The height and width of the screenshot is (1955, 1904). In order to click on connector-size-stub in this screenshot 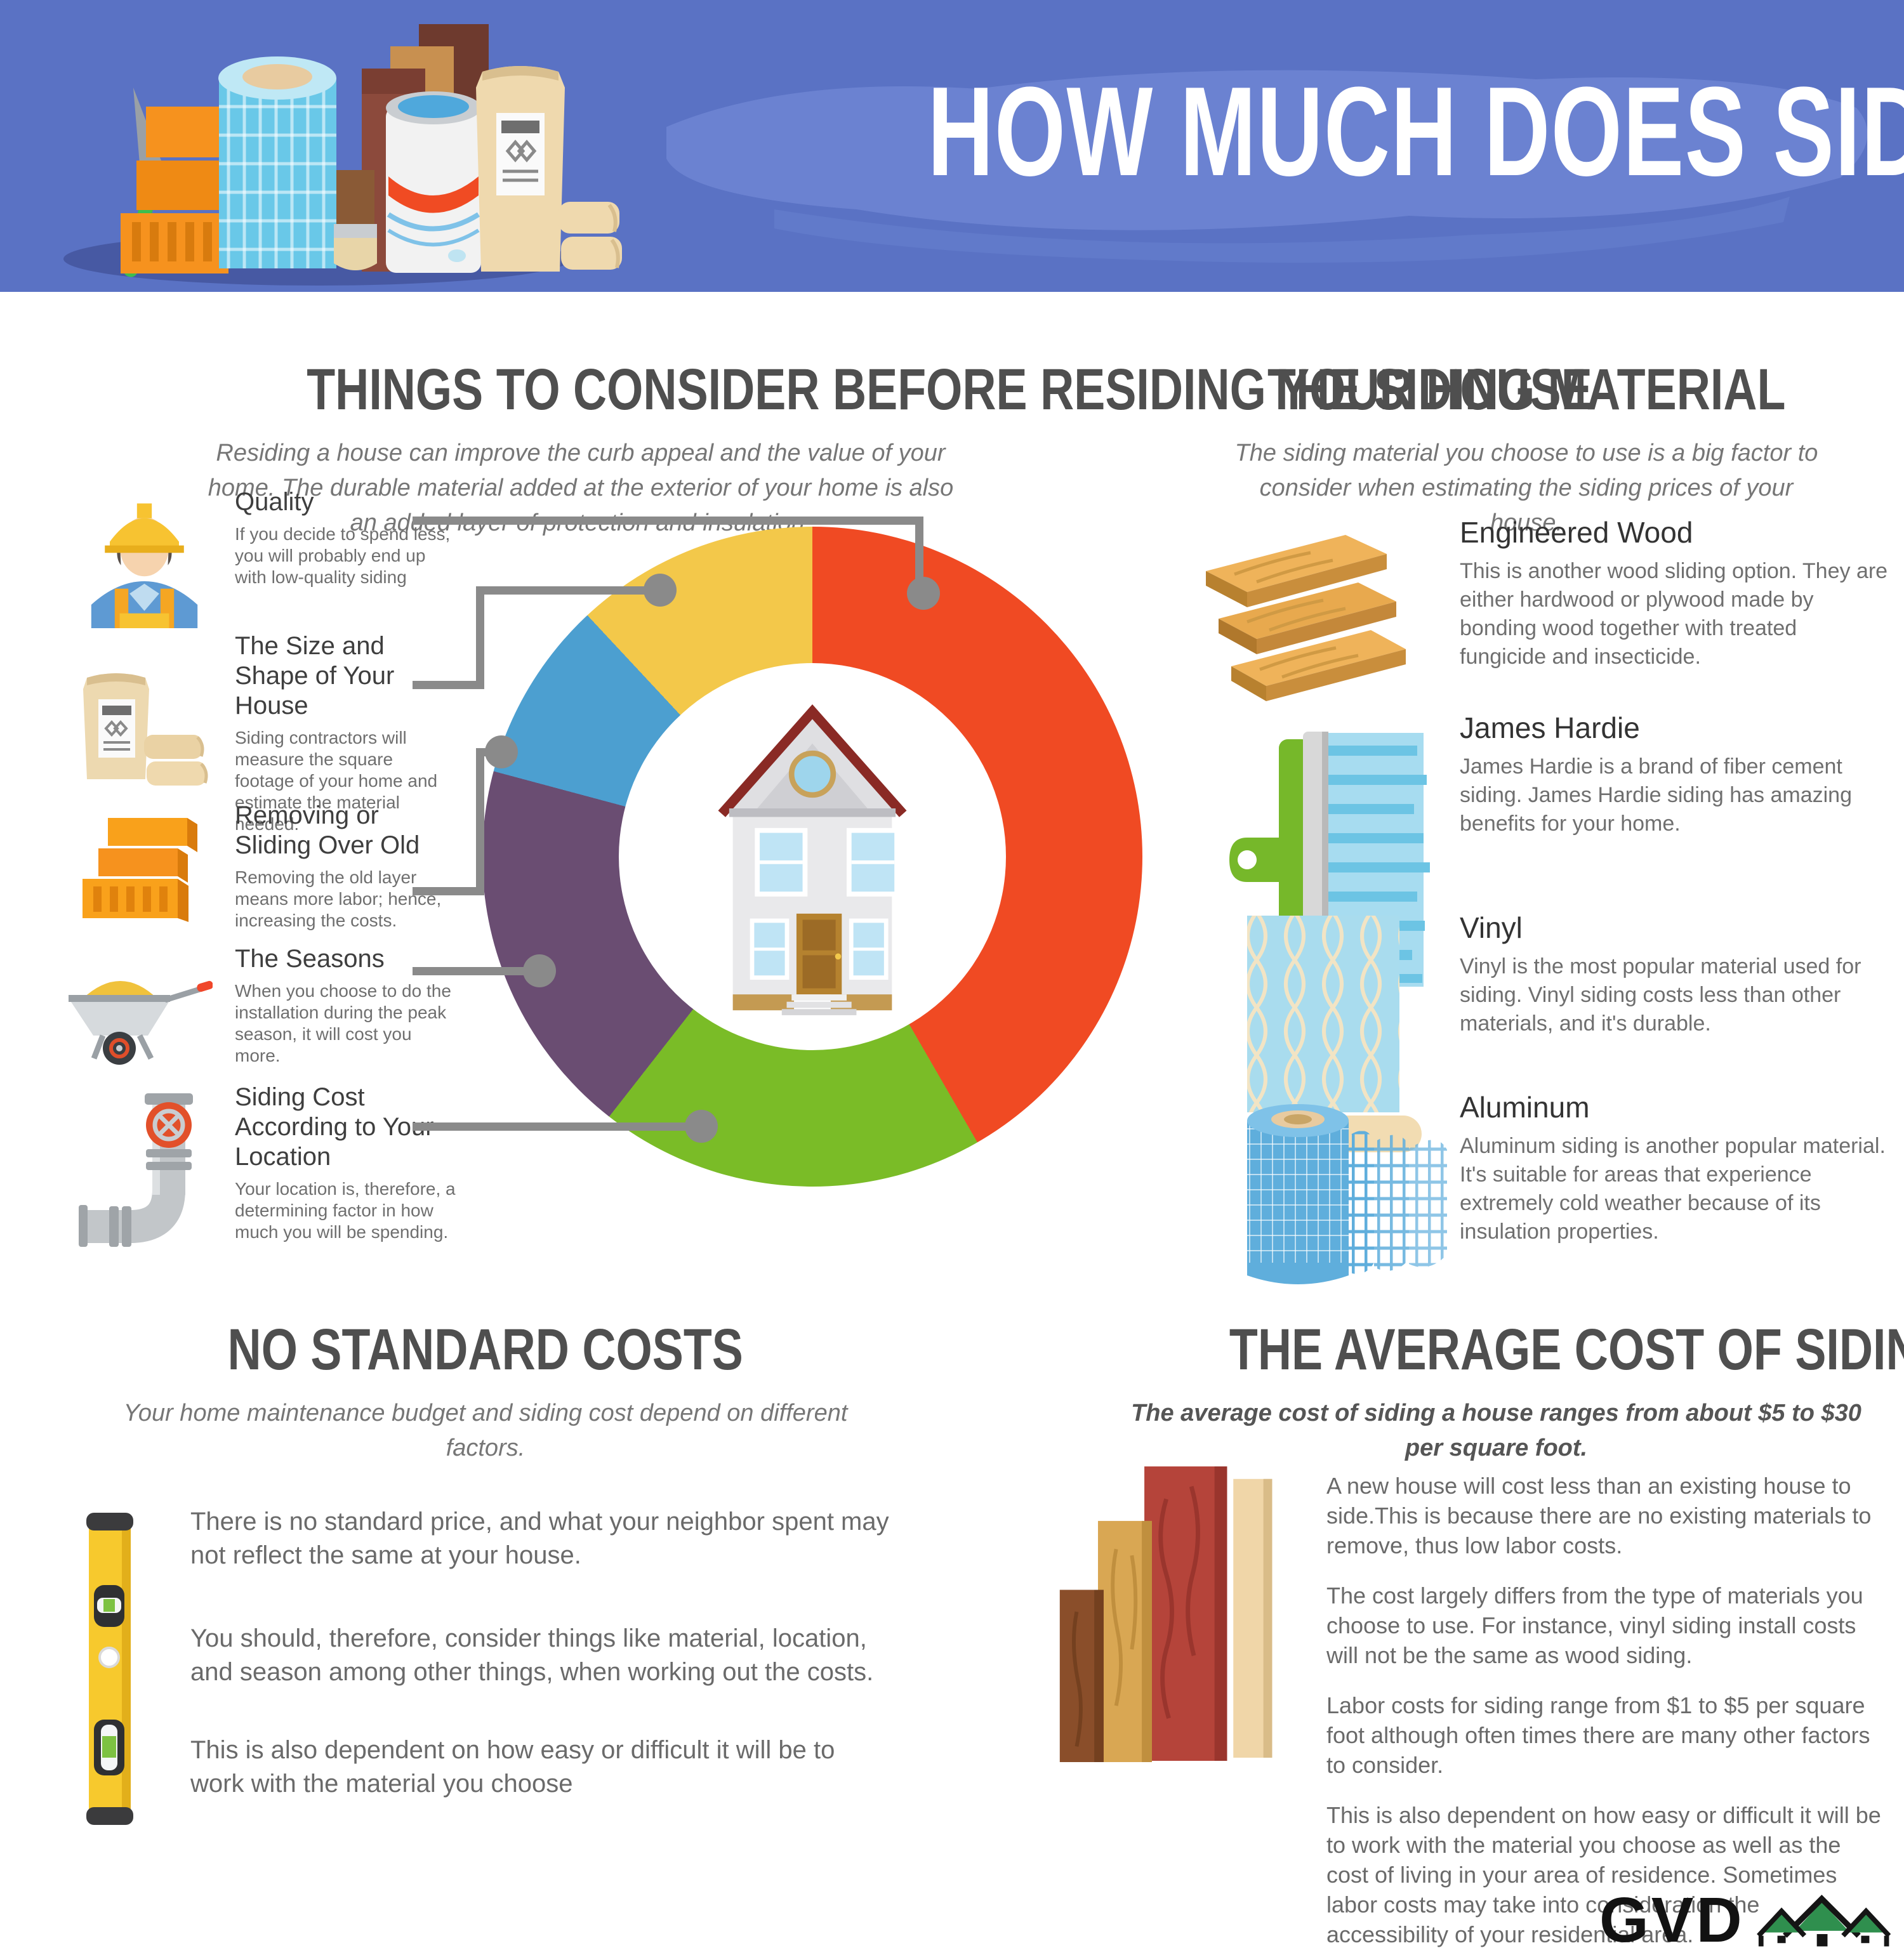, I will do `click(448, 685)`.